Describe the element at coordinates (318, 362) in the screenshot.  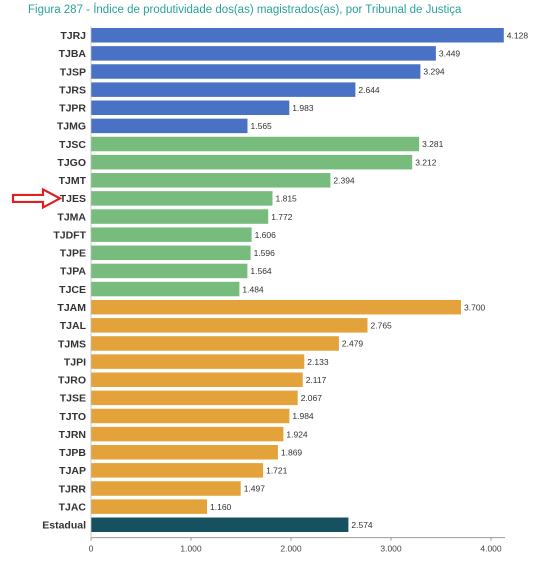
I see `value-label-tjpi: 2.133` at that location.